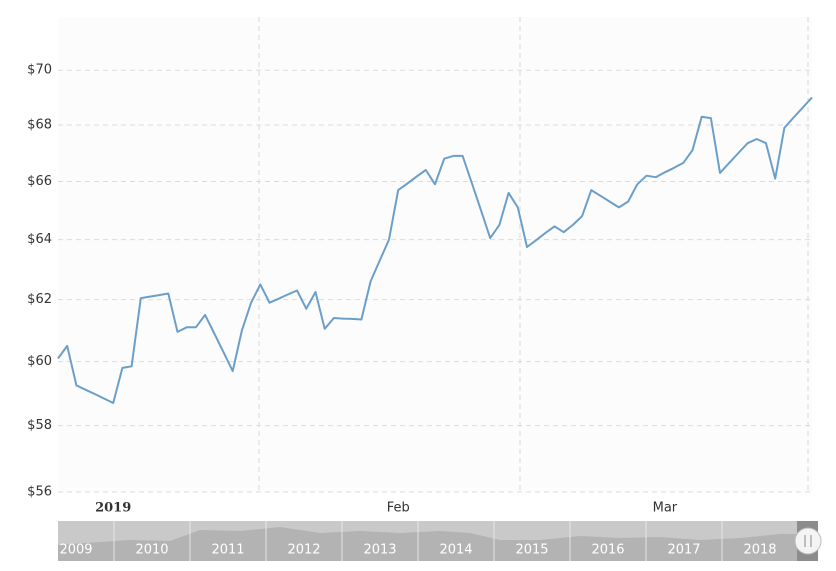  Describe the element at coordinates (75, 550) in the screenshot. I see `navigator-label: 2009` at that location.